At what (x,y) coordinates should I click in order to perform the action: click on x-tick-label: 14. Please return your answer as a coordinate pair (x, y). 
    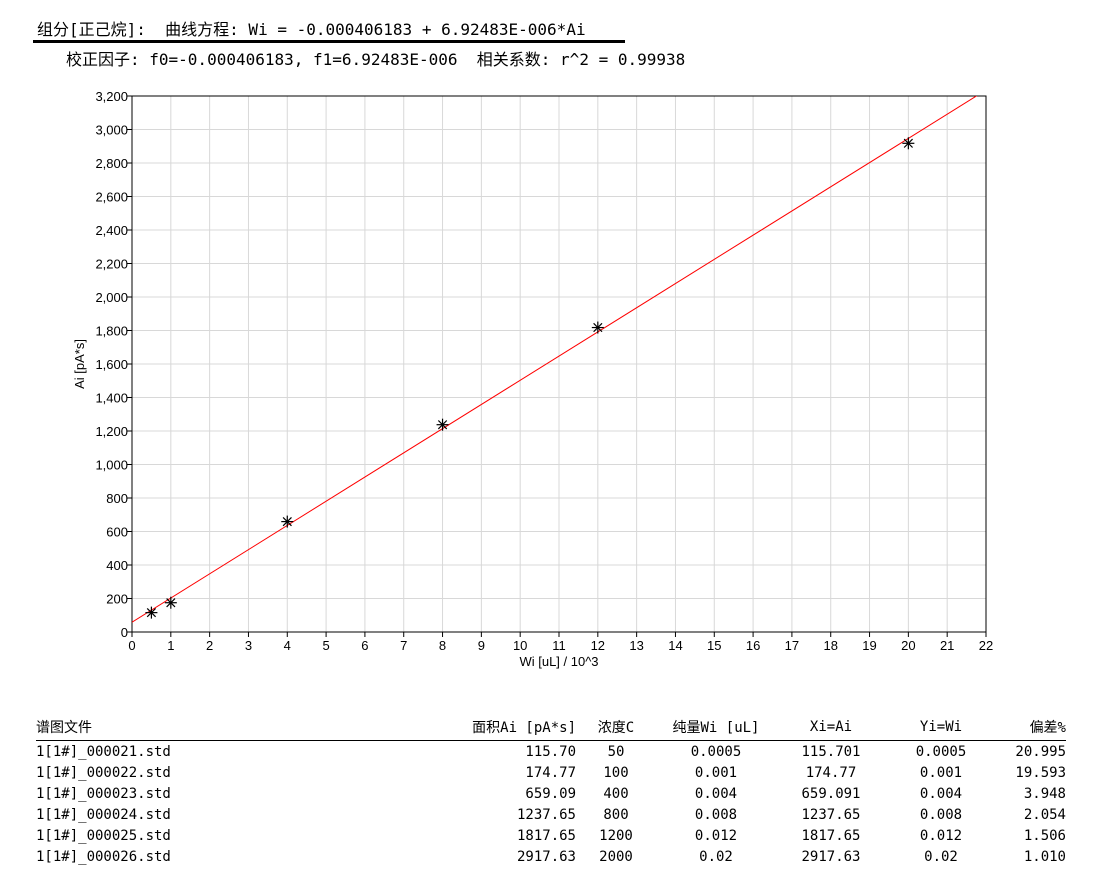
    Looking at the image, I should click on (675, 645).